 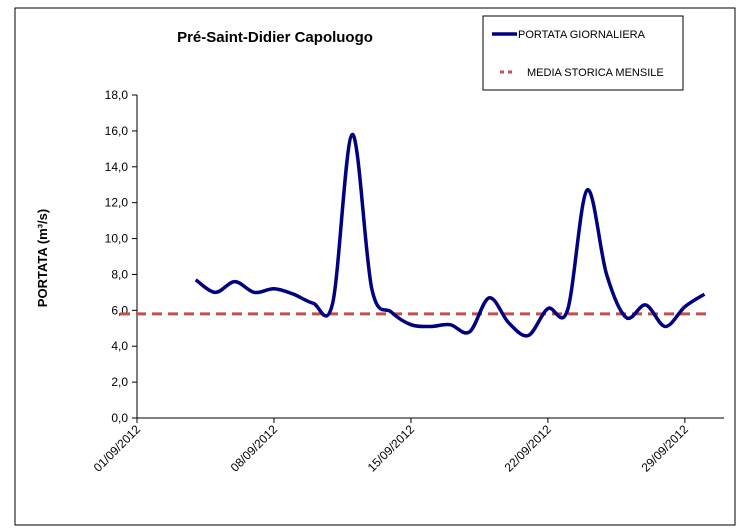 What do you see at coordinates (582, 35) in the screenshot?
I see `legend-label: PORTATA GIORNALIERA` at bounding box center [582, 35].